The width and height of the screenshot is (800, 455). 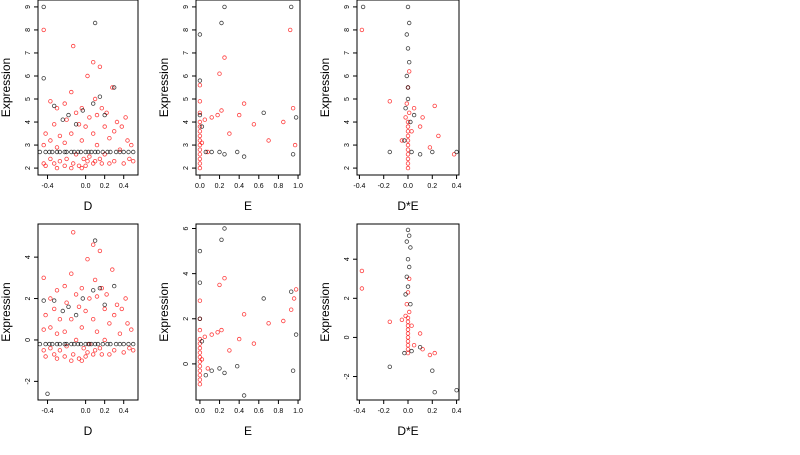 I want to click on x-axis-label: D*E, so click(x=407, y=431).